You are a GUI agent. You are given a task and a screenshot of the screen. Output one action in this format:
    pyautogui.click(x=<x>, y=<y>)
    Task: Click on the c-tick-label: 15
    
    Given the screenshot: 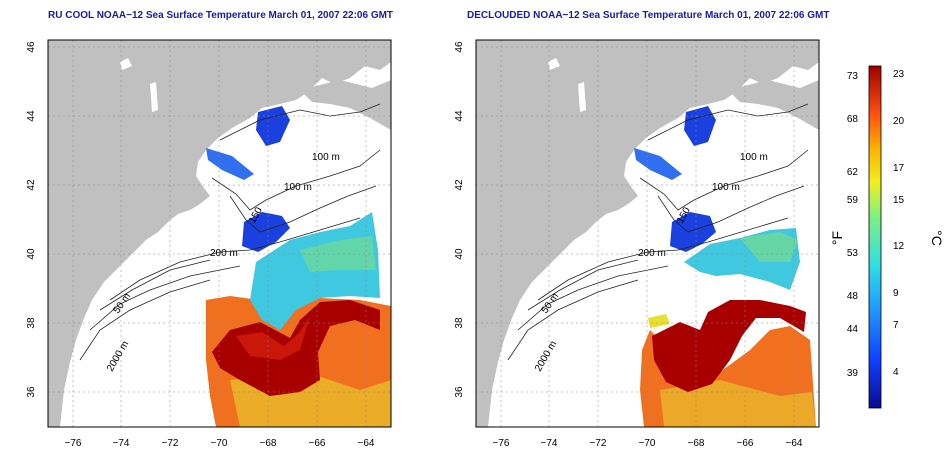 What is the action you would take?
    pyautogui.click(x=899, y=200)
    